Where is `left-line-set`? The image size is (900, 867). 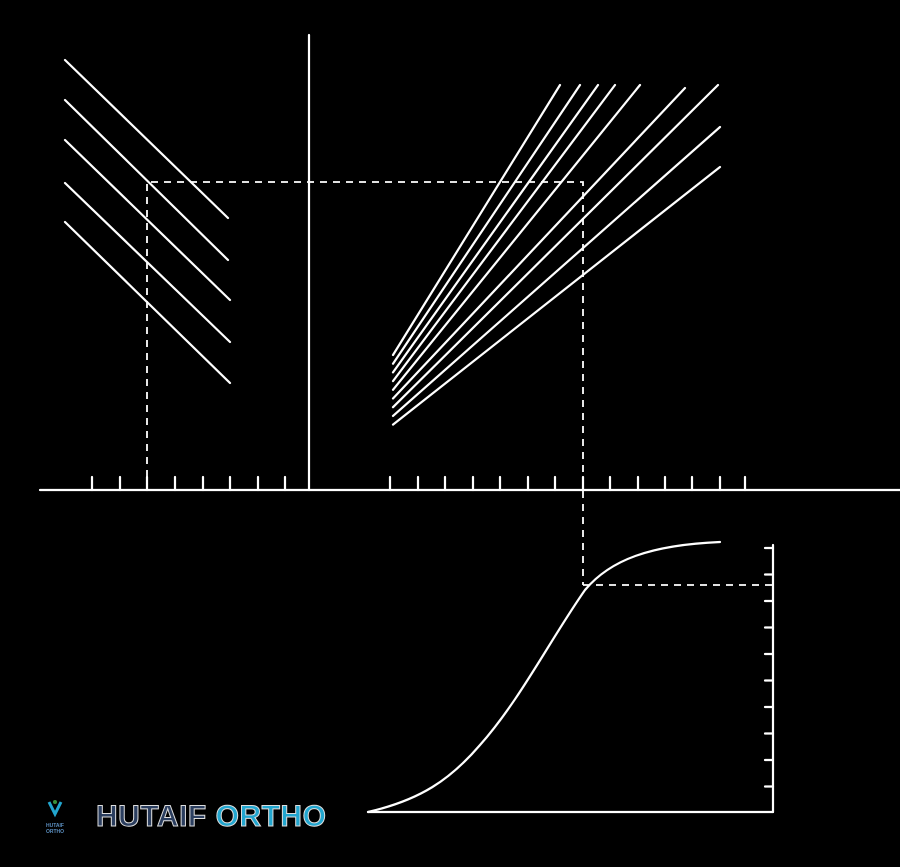
left-line-set is located at coordinates (147, 221).